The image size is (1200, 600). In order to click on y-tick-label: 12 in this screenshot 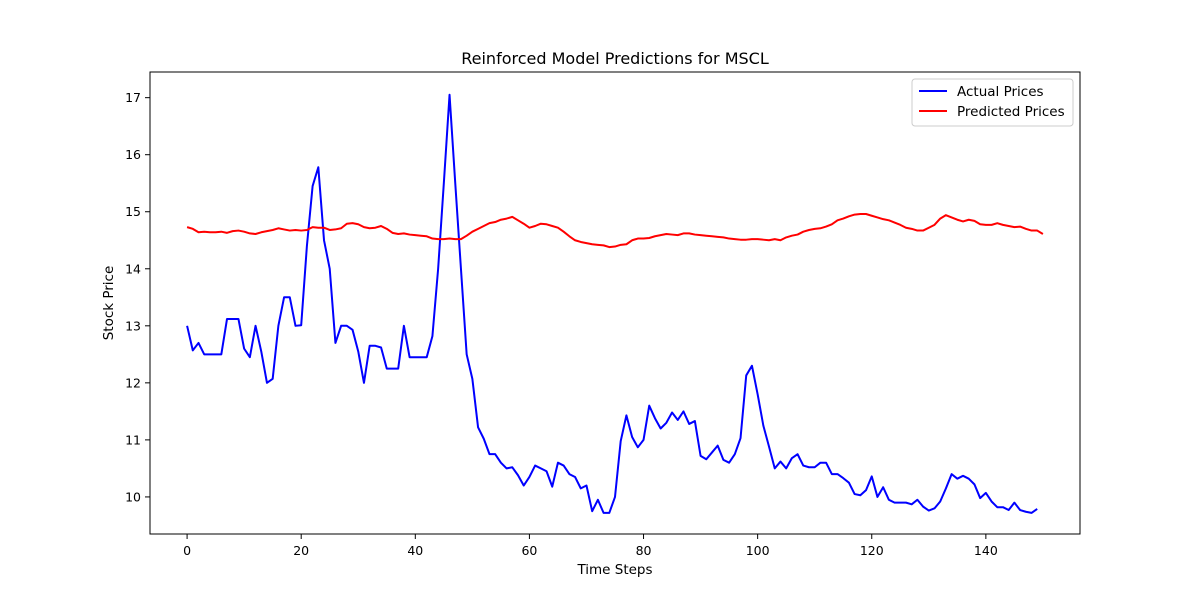, I will do `click(133, 382)`.